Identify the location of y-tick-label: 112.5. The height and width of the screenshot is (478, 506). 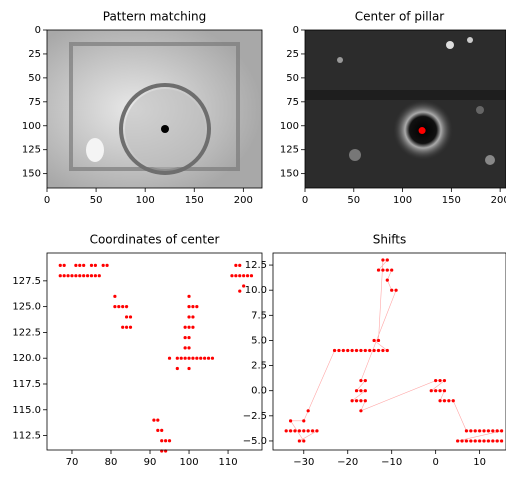
(26, 436).